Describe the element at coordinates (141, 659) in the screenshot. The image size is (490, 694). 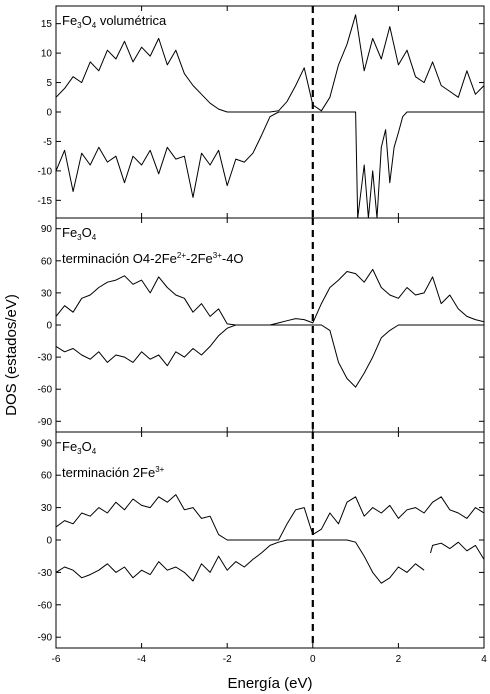
I see `x-tick-label: -4` at that location.